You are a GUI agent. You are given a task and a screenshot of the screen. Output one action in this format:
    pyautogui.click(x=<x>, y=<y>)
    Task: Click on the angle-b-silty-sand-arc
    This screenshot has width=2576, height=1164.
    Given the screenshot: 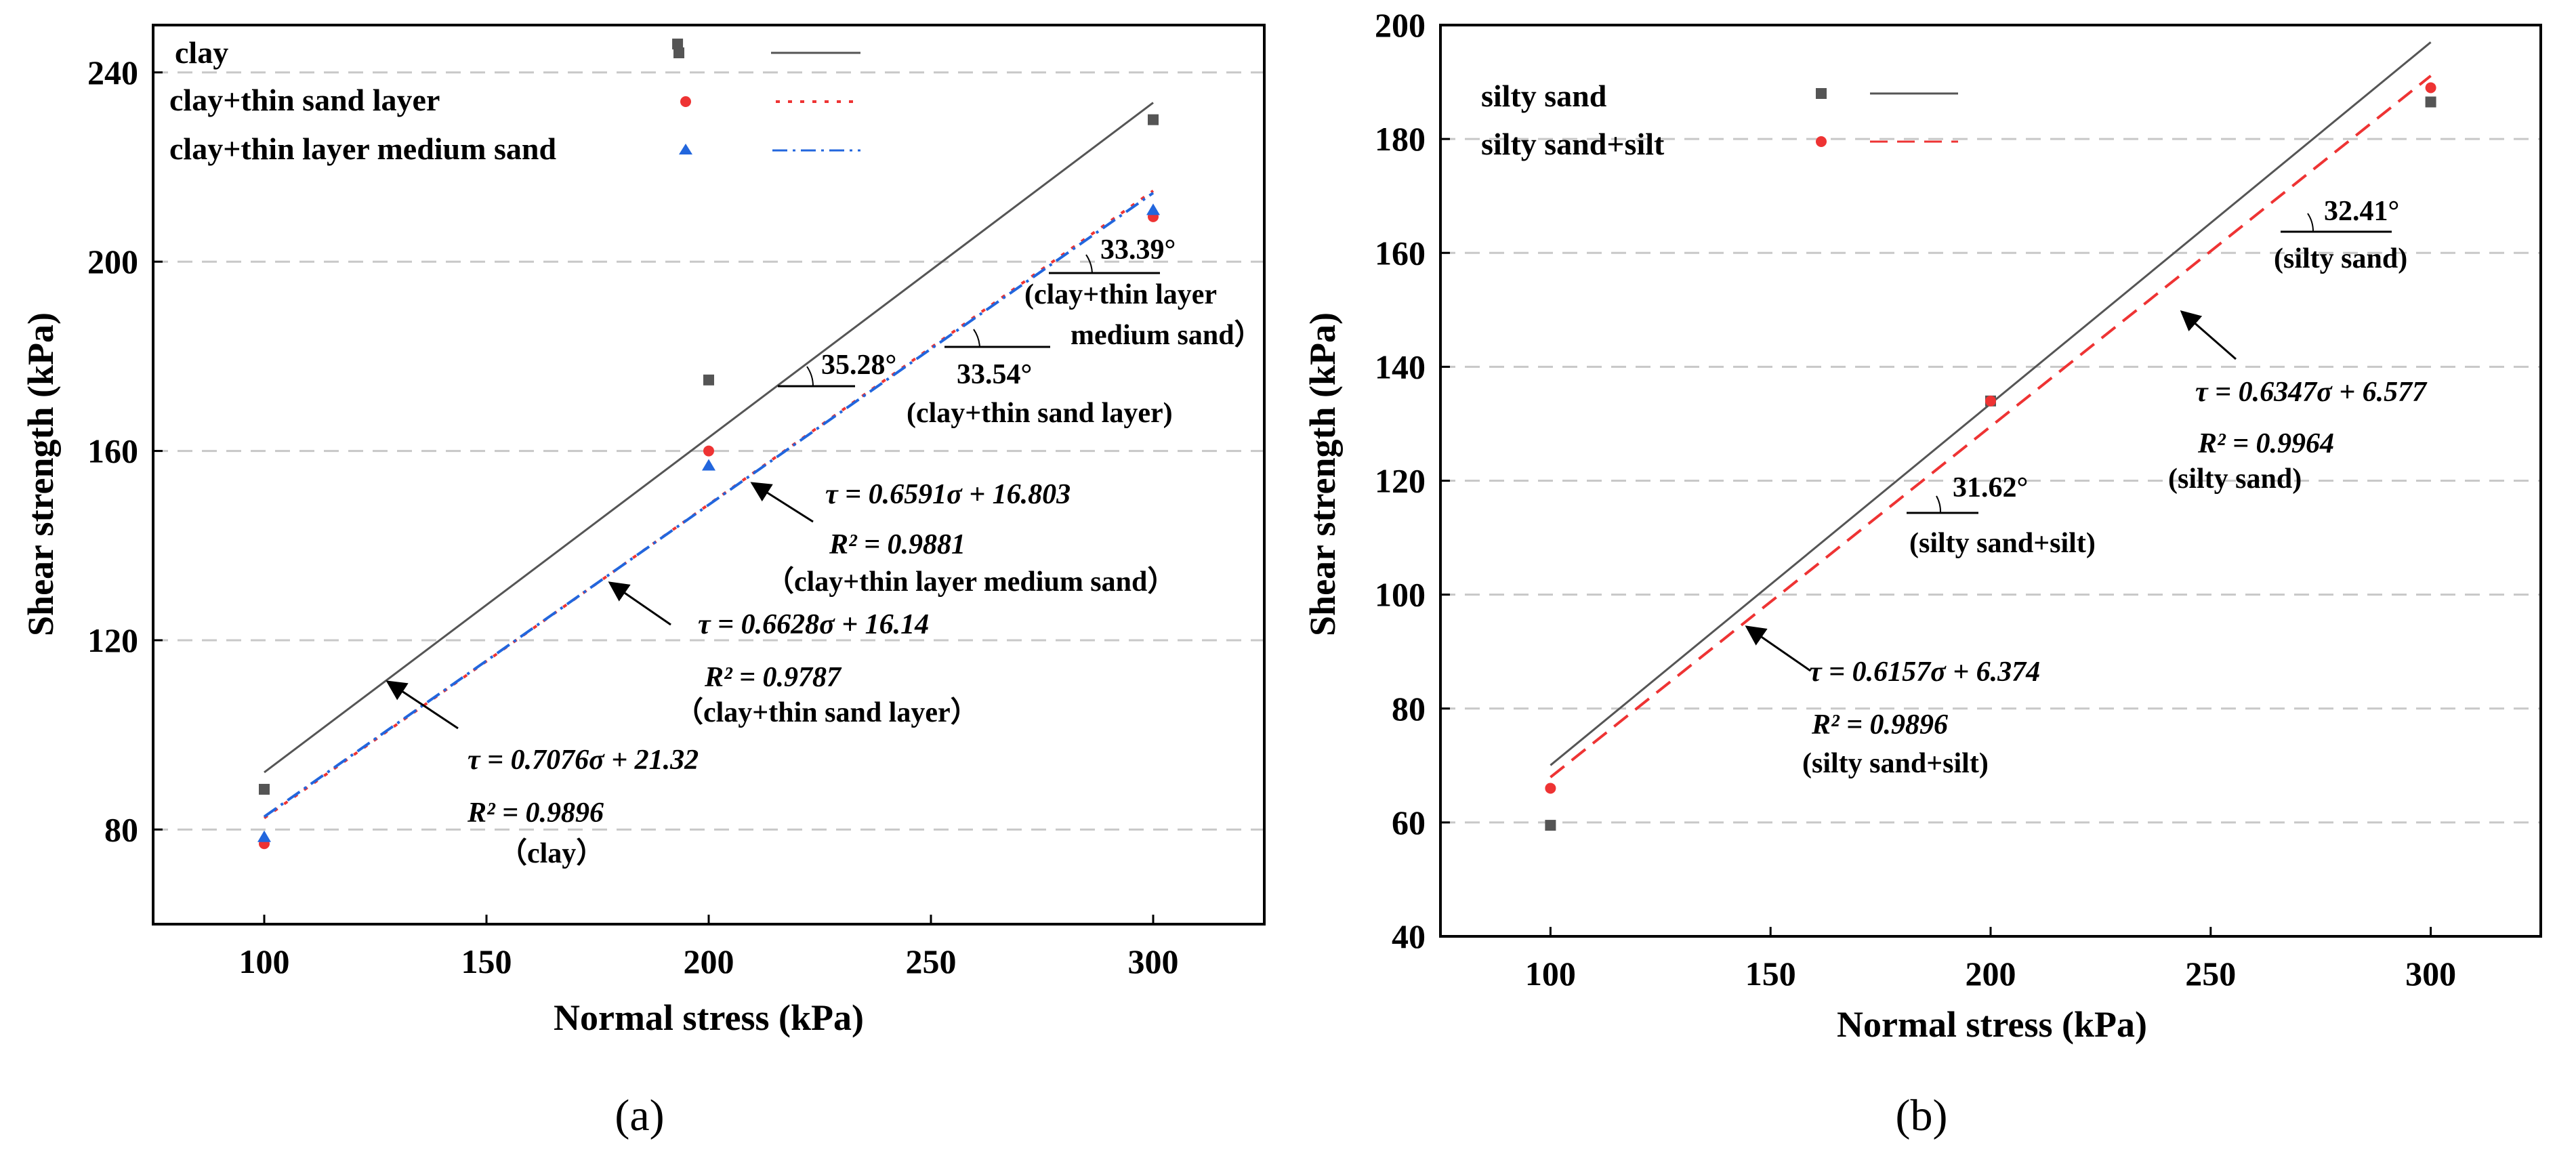 What is the action you would take?
    pyautogui.click(x=2310, y=223)
    